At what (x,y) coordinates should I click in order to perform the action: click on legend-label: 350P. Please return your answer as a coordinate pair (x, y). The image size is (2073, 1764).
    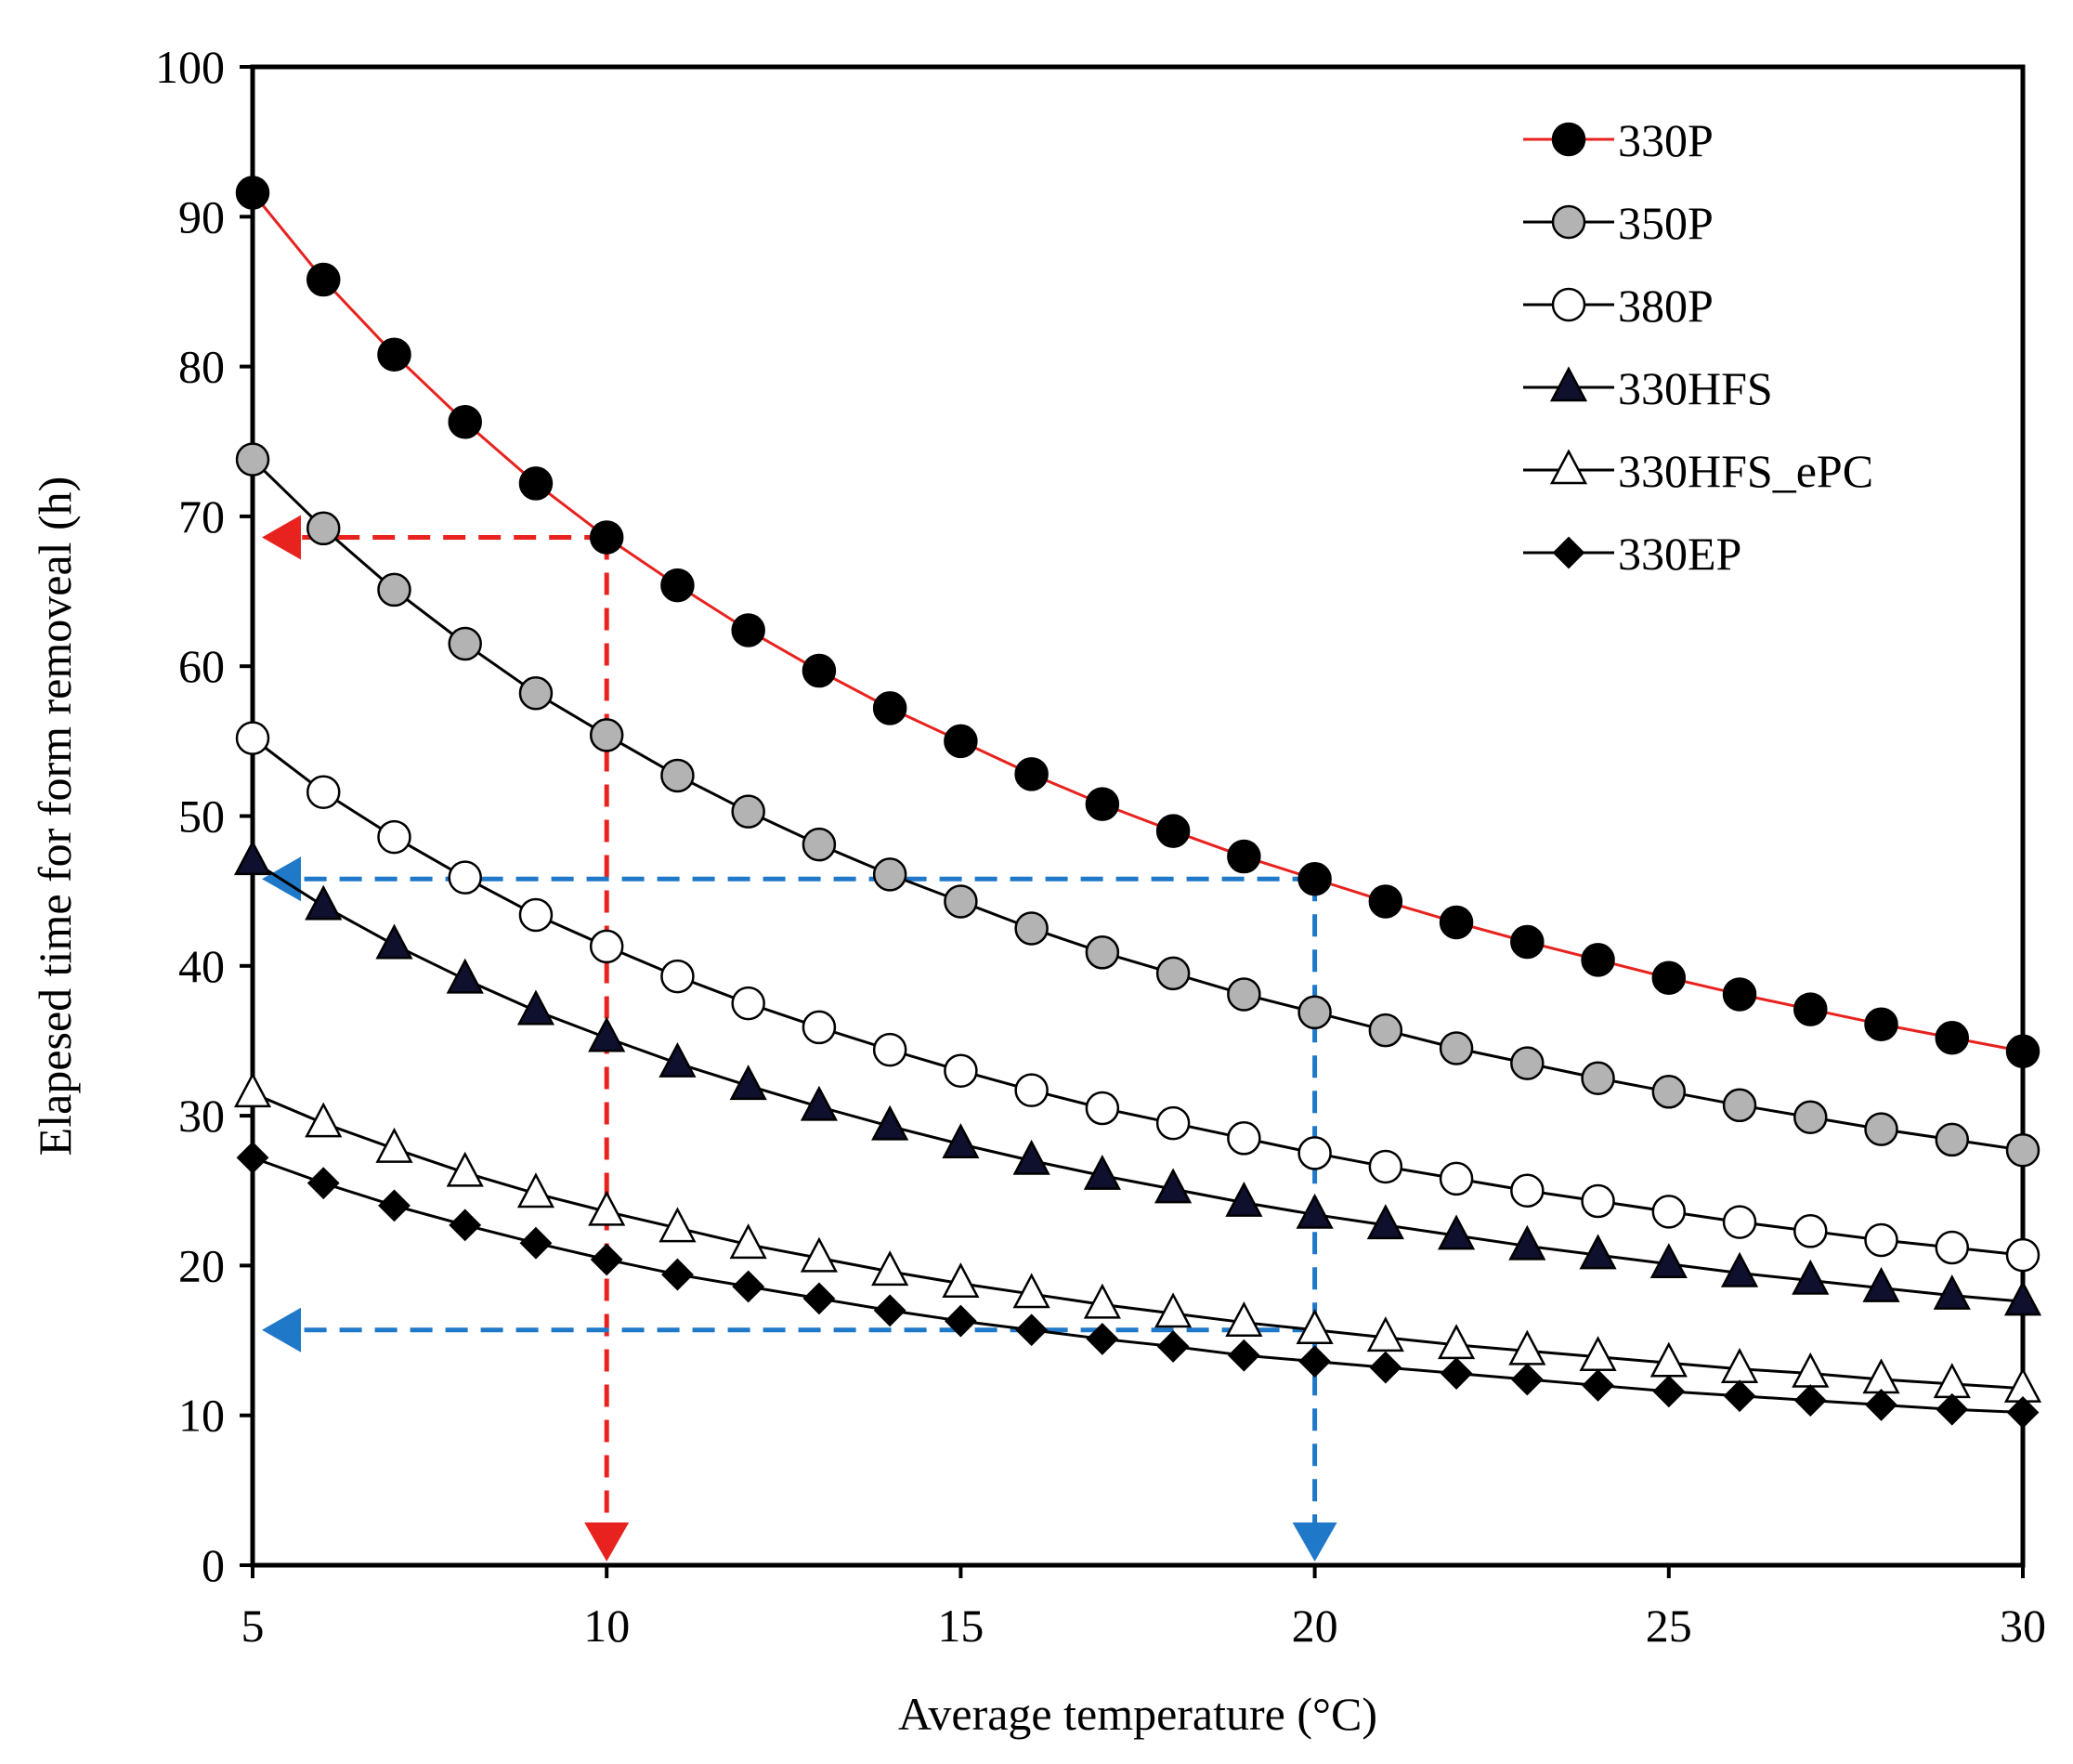
    Looking at the image, I should click on (1666, 223).